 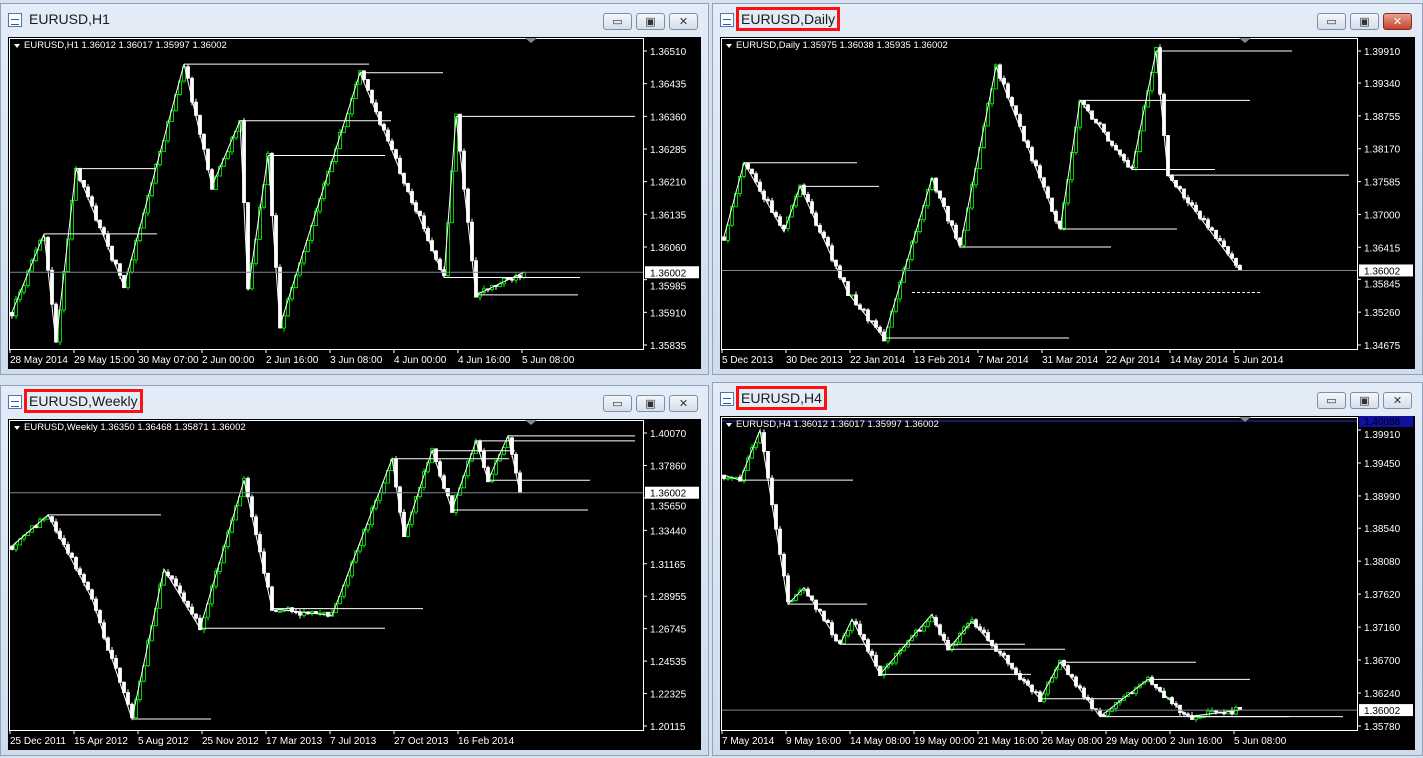 What do you see at coordinates (38, 741) in the screenshot?
I see `x-tick-label: 25 Dec 2011` at bounding box center [38, 741].